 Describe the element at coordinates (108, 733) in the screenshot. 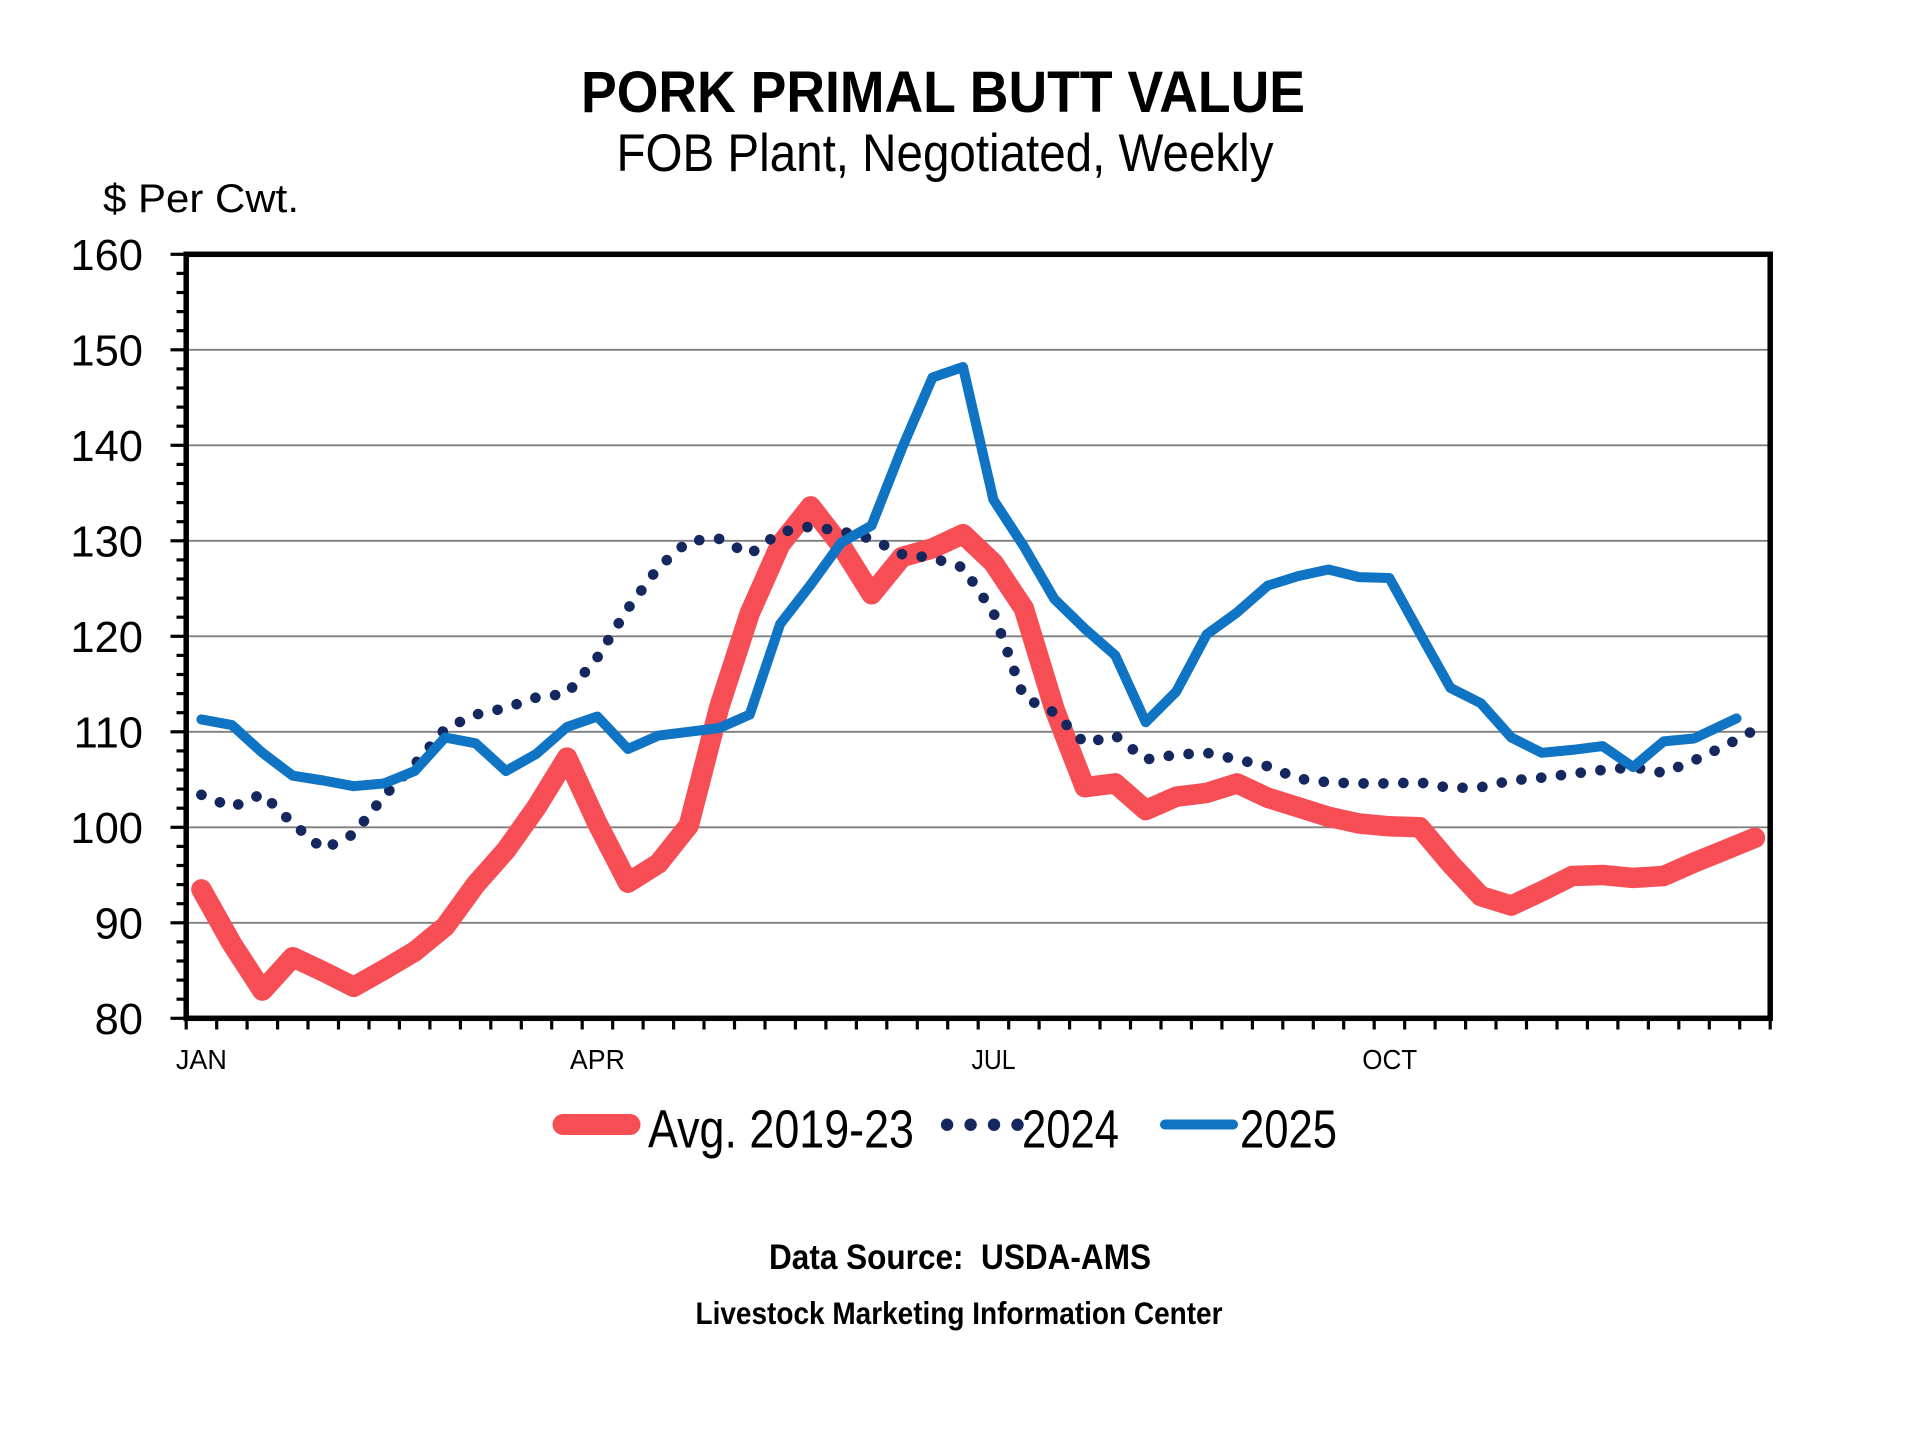

I see `svg-text: 110` at that location.